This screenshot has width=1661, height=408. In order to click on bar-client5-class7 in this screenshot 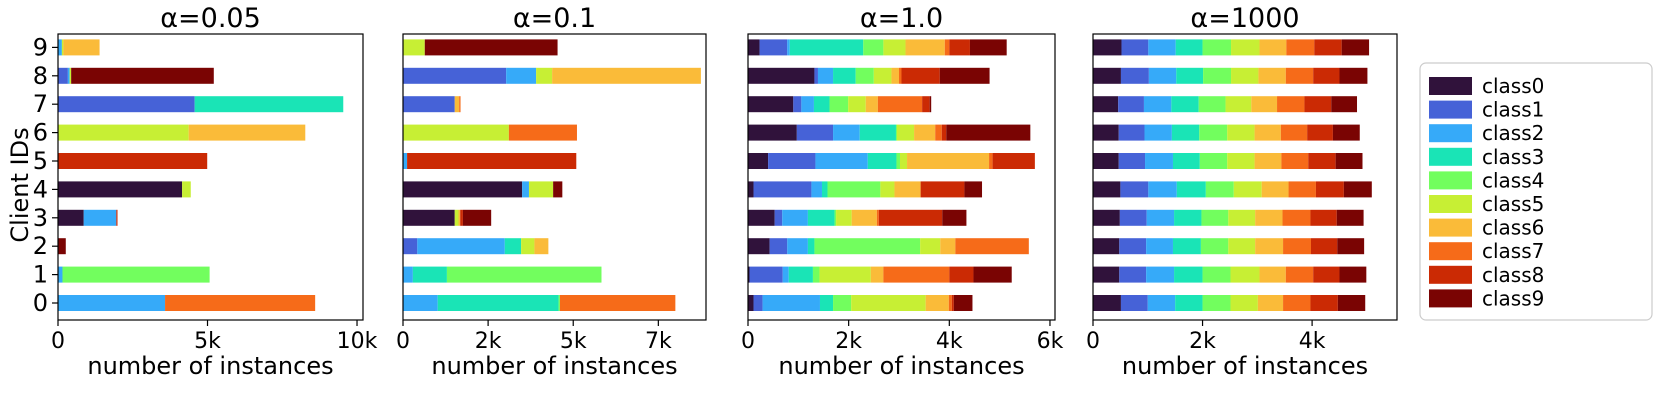, I will do `click(1295, 161)`.